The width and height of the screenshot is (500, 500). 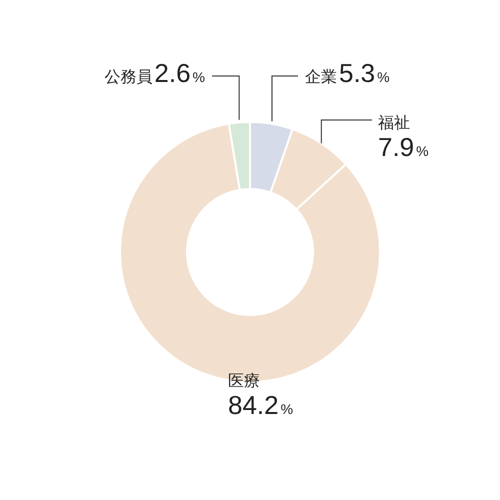 I want to click on slice-label: 企業, so click(x=321, y=77).